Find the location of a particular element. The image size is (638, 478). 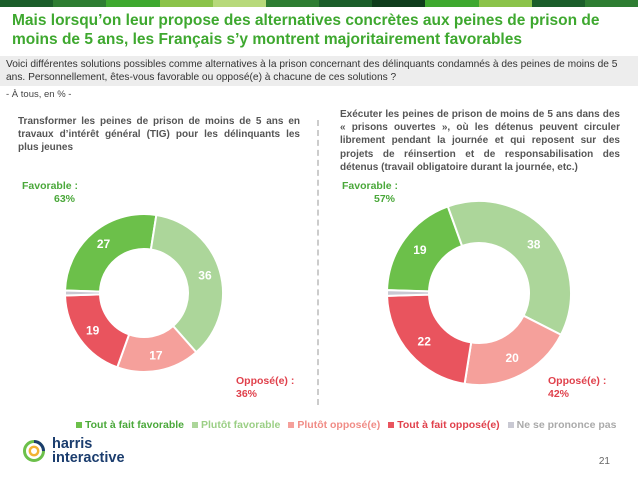

logo-line-1: harris is located at coordinates (72, 444).